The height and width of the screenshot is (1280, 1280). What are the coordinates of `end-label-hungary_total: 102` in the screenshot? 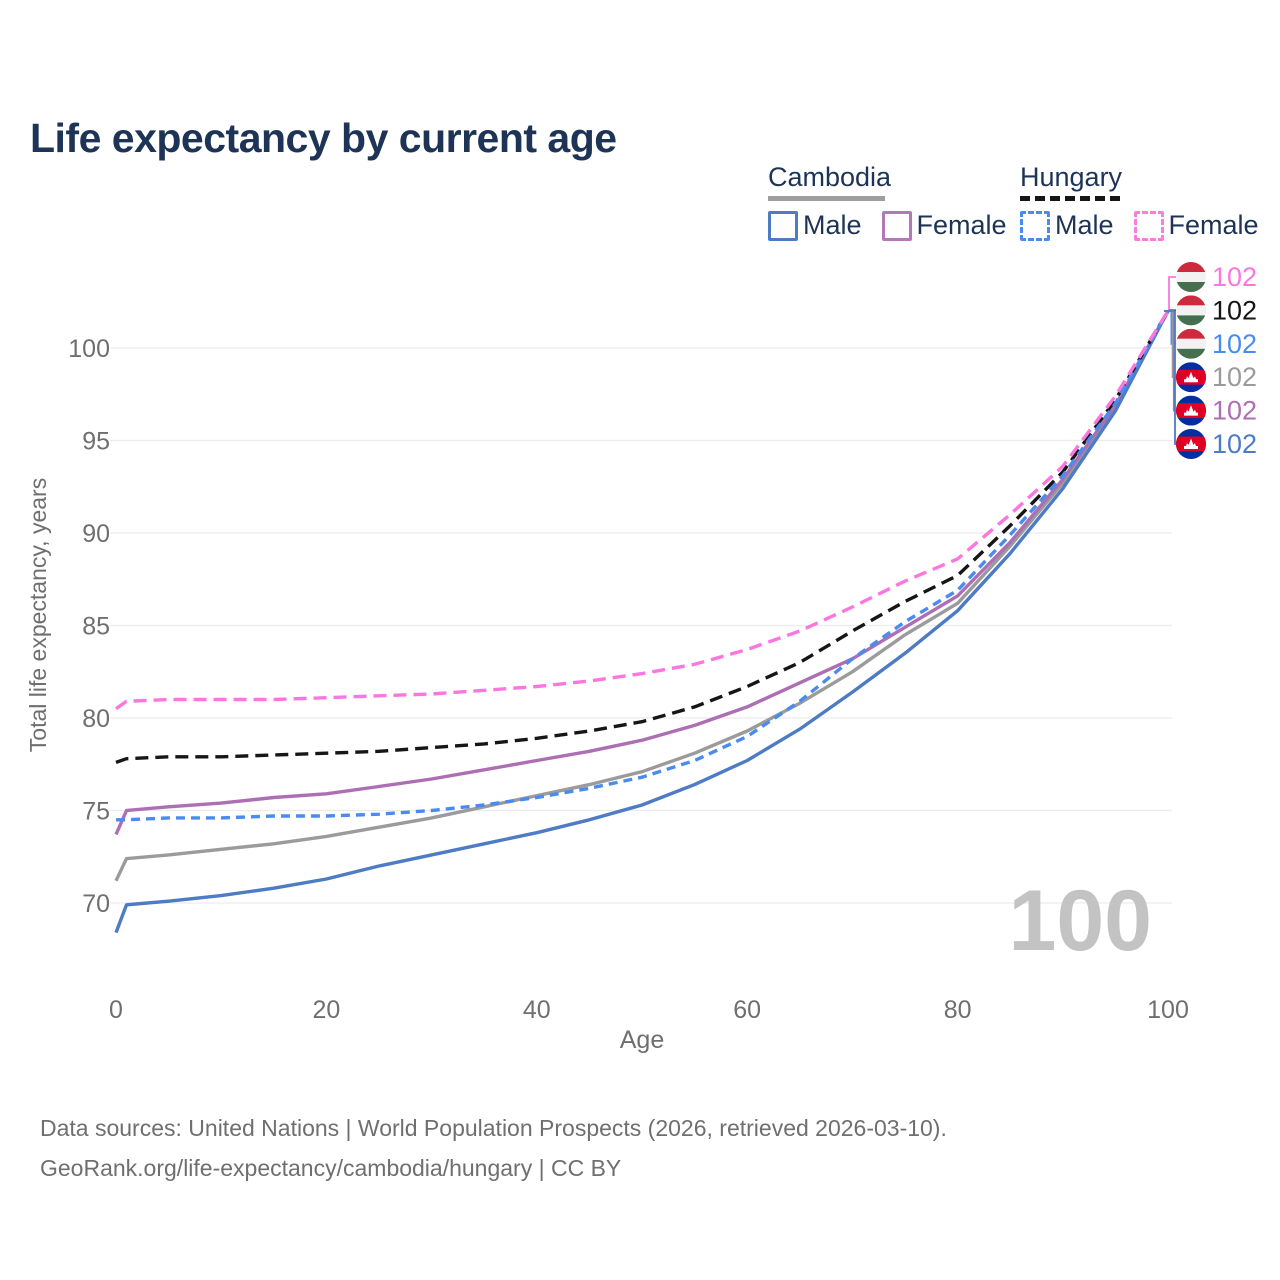 It's located at (1216, 310).